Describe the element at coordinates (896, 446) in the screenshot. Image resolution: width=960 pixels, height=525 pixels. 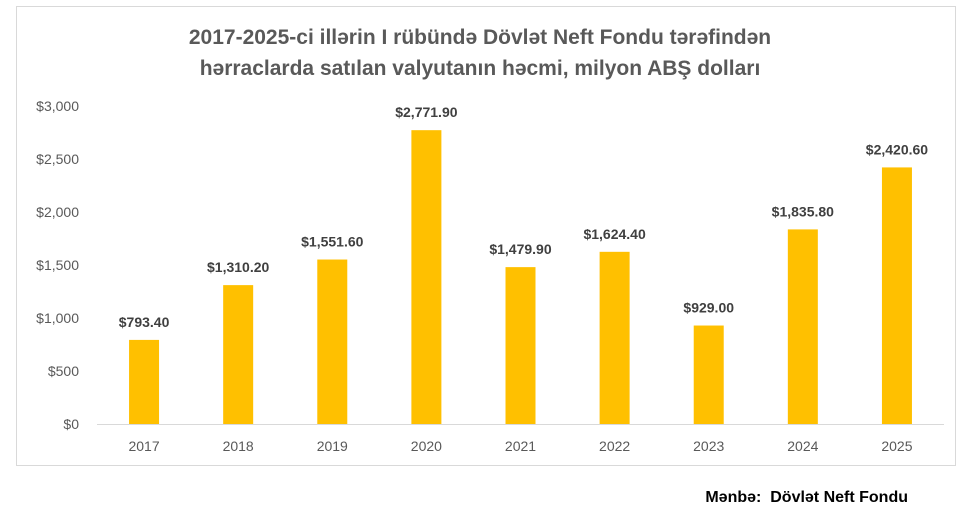
I see `x-tick-label: 2025` at that location.